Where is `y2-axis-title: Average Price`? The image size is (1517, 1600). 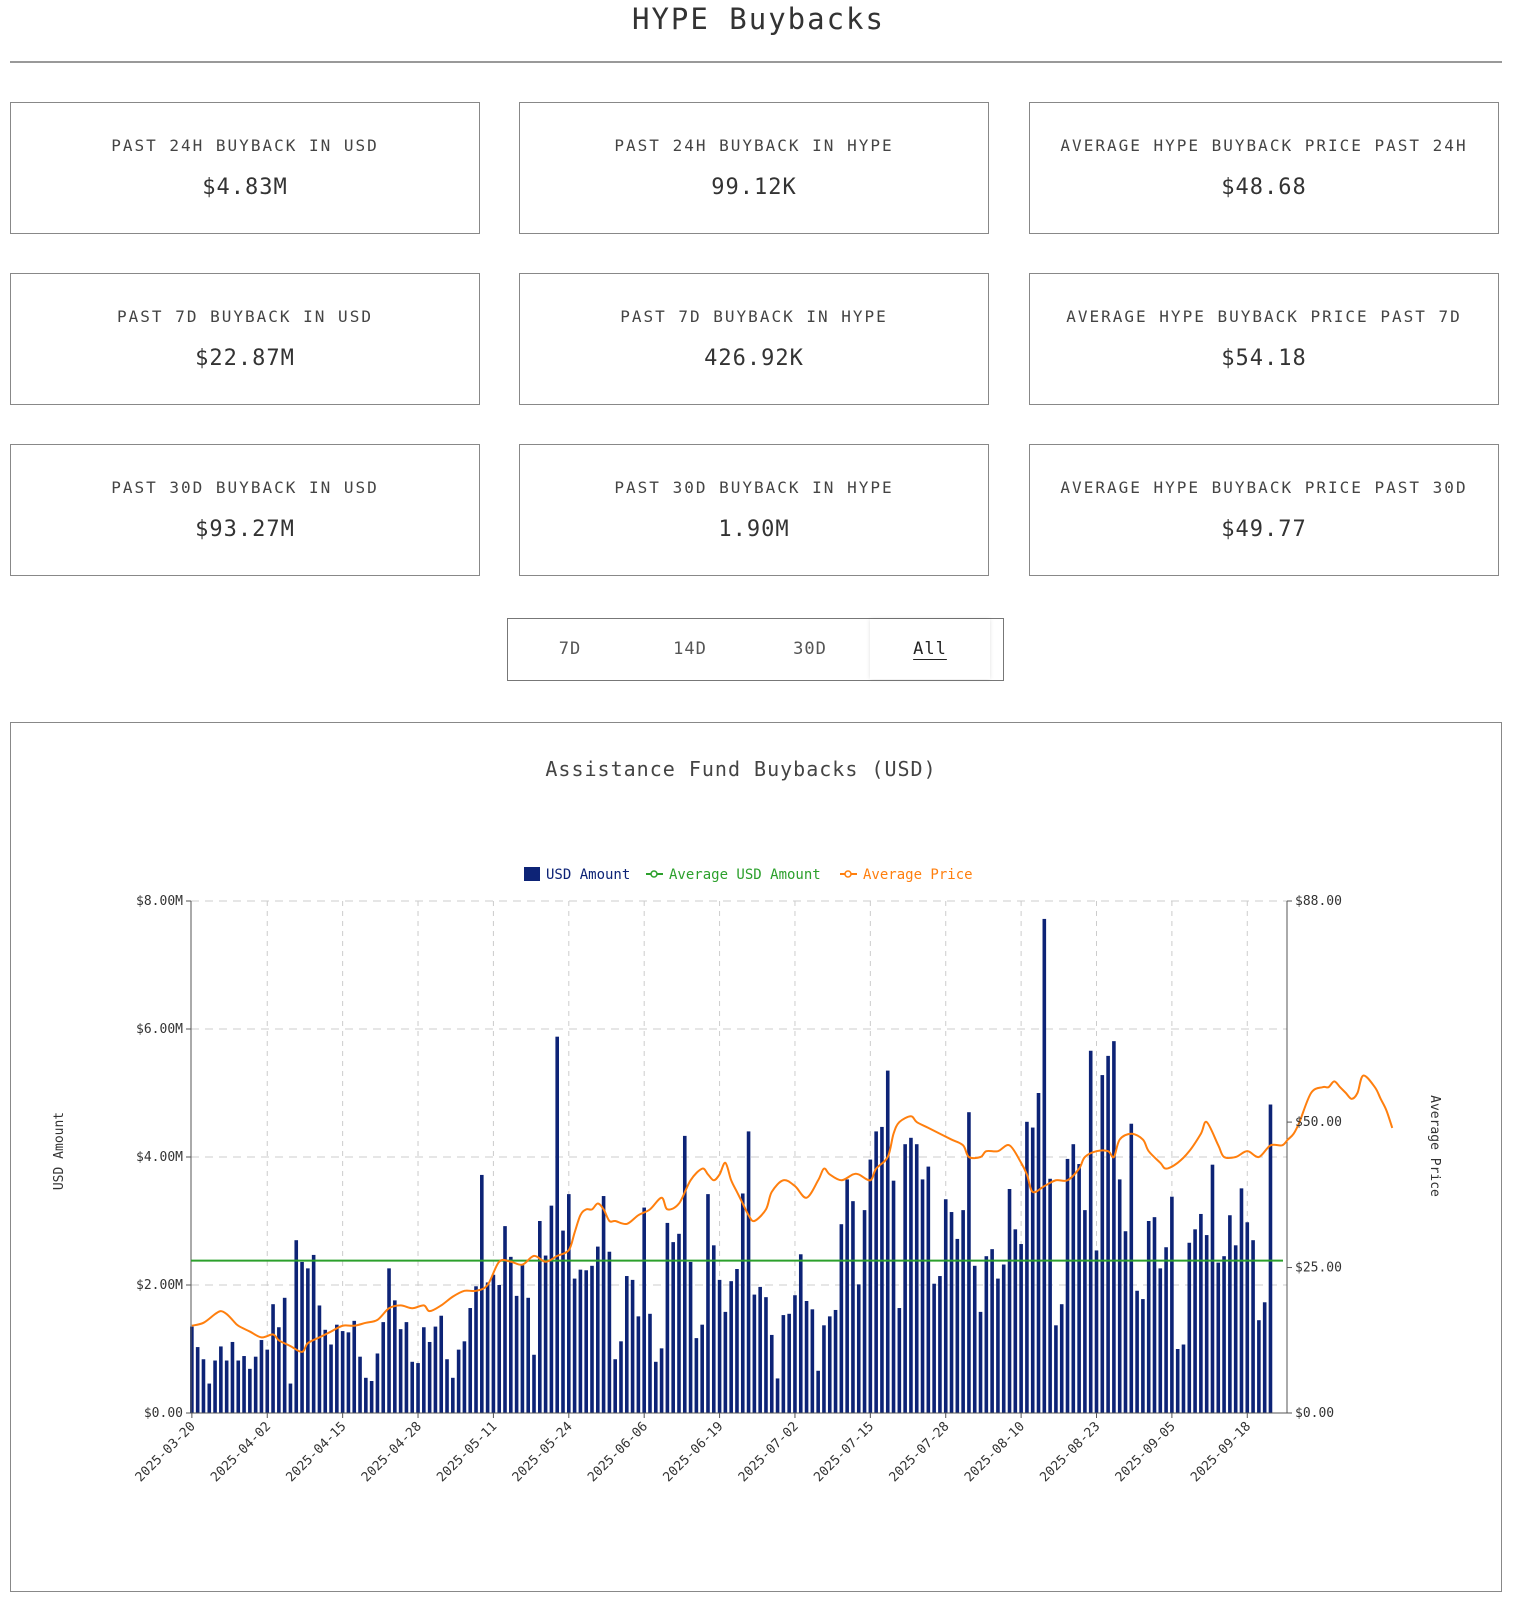 y2-axis-title: Average Price is located at coordinates (1434, 1146).